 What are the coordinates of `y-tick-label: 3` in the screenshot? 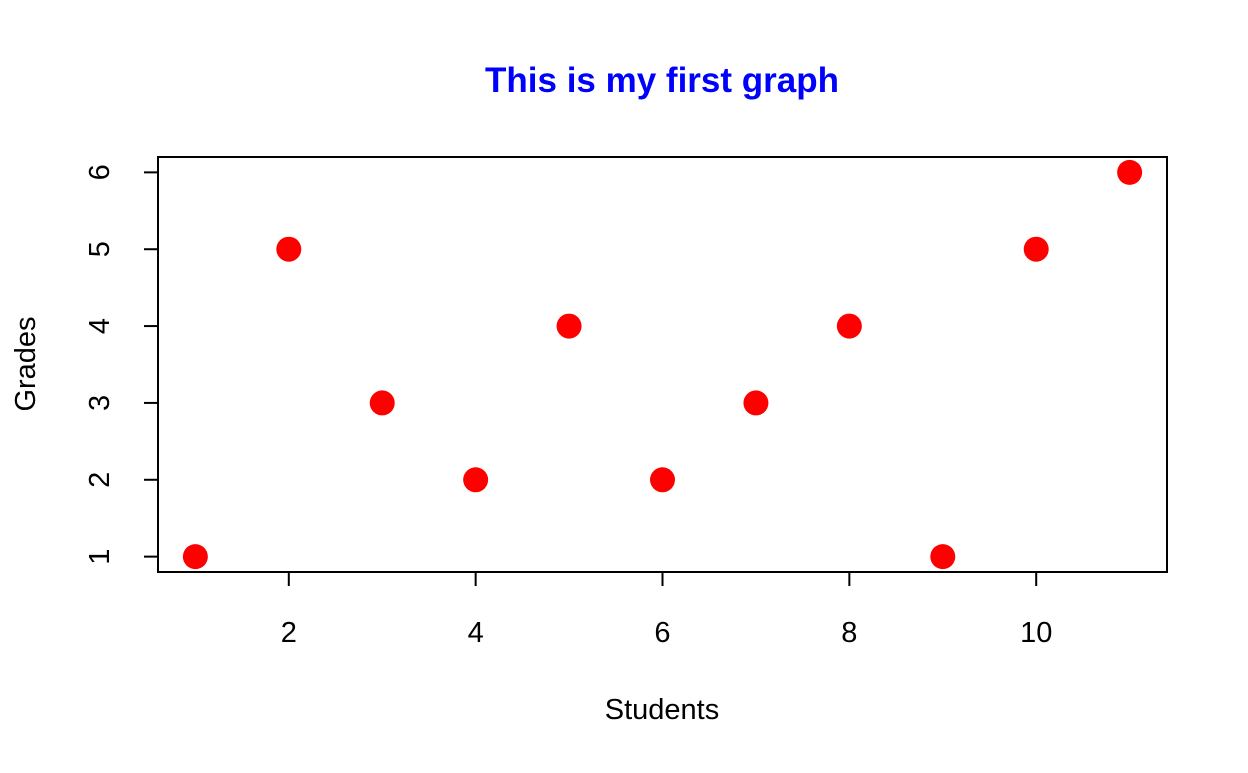 It's located at (100, 403).